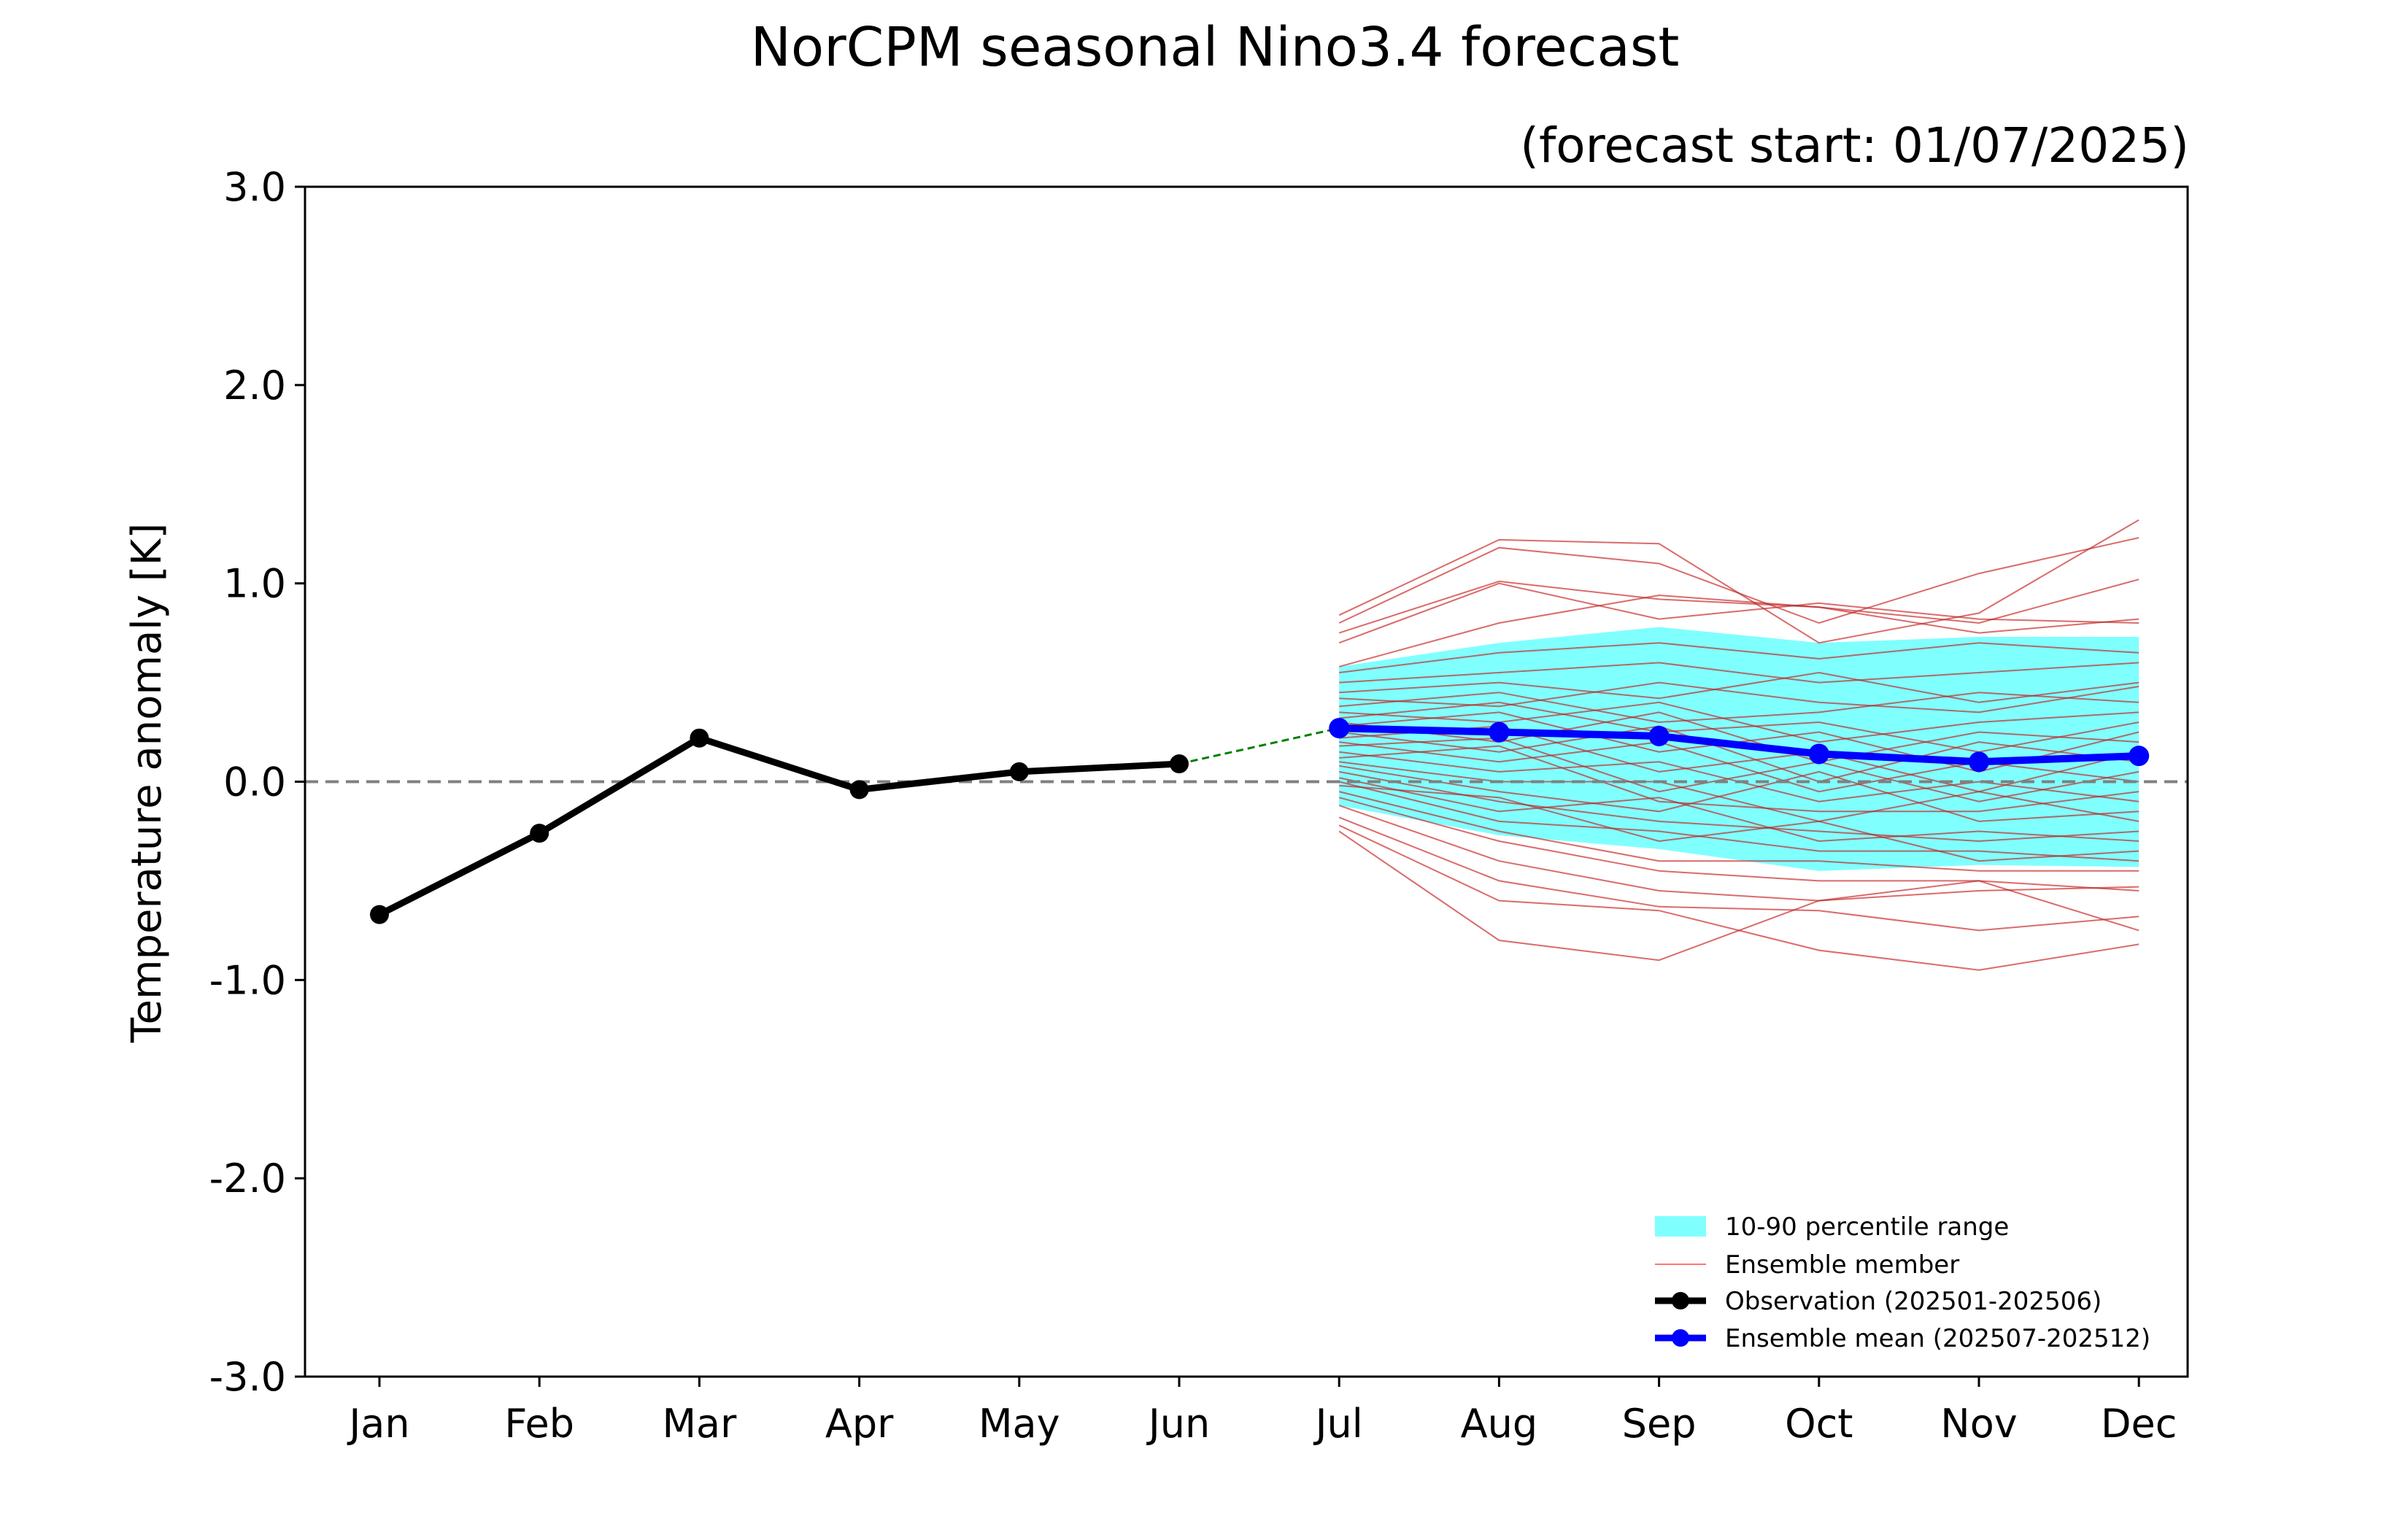  What do you see at coordinates (1979, 762) in the screenshot?
I see `ensemble-mean-point-nov` at bounding box center [1979, 762].